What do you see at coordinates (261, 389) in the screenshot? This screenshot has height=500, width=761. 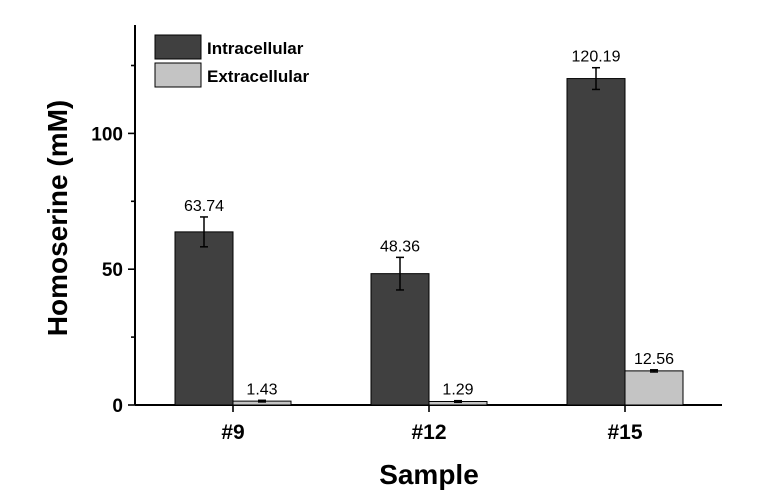 I see `data-label-extracellular-0: 1.43` at bounding box center [261, 389].